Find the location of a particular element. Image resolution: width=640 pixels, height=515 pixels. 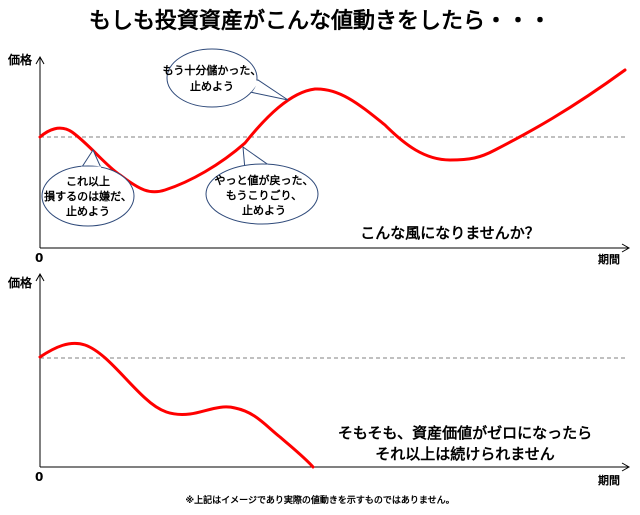

speech-bubble-recovered: やっと値が戻った、 もうこりごり、 止めよう is located at coordinates (262, 185).